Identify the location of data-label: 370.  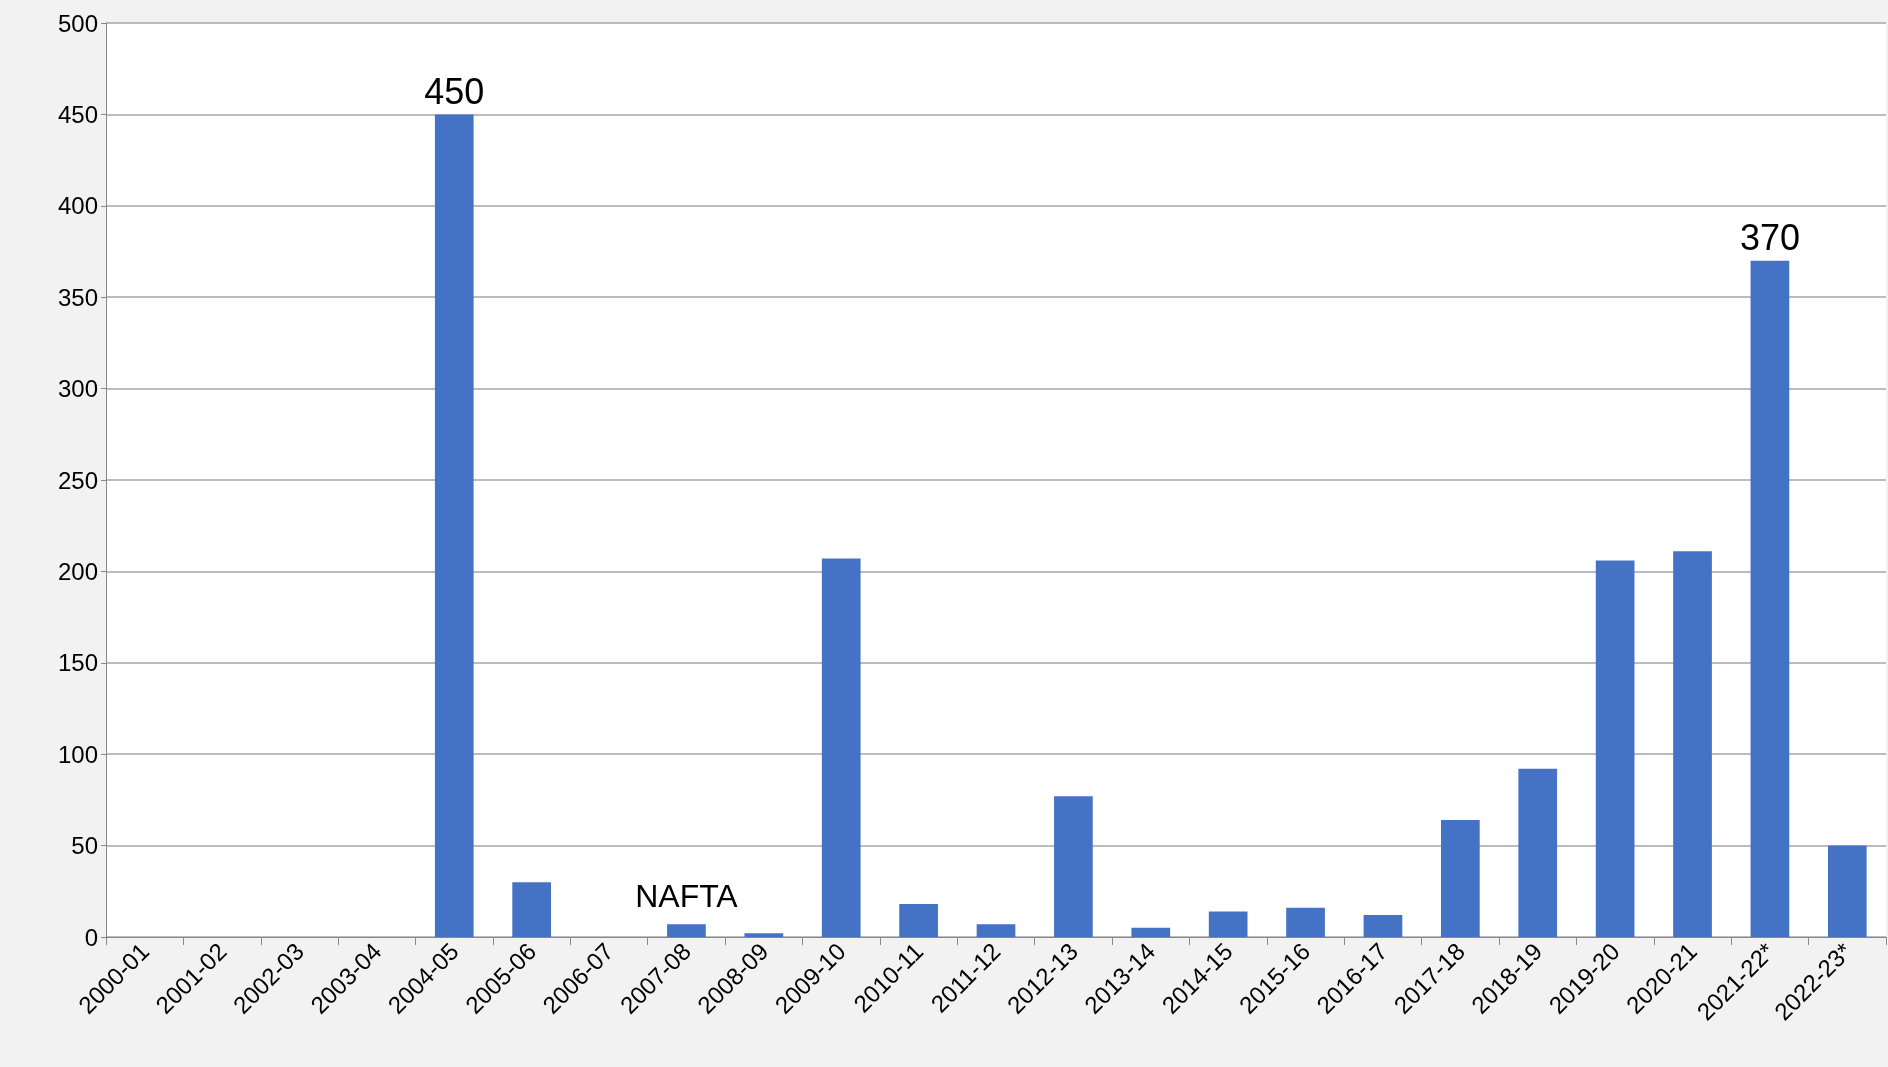
(1769, 238).